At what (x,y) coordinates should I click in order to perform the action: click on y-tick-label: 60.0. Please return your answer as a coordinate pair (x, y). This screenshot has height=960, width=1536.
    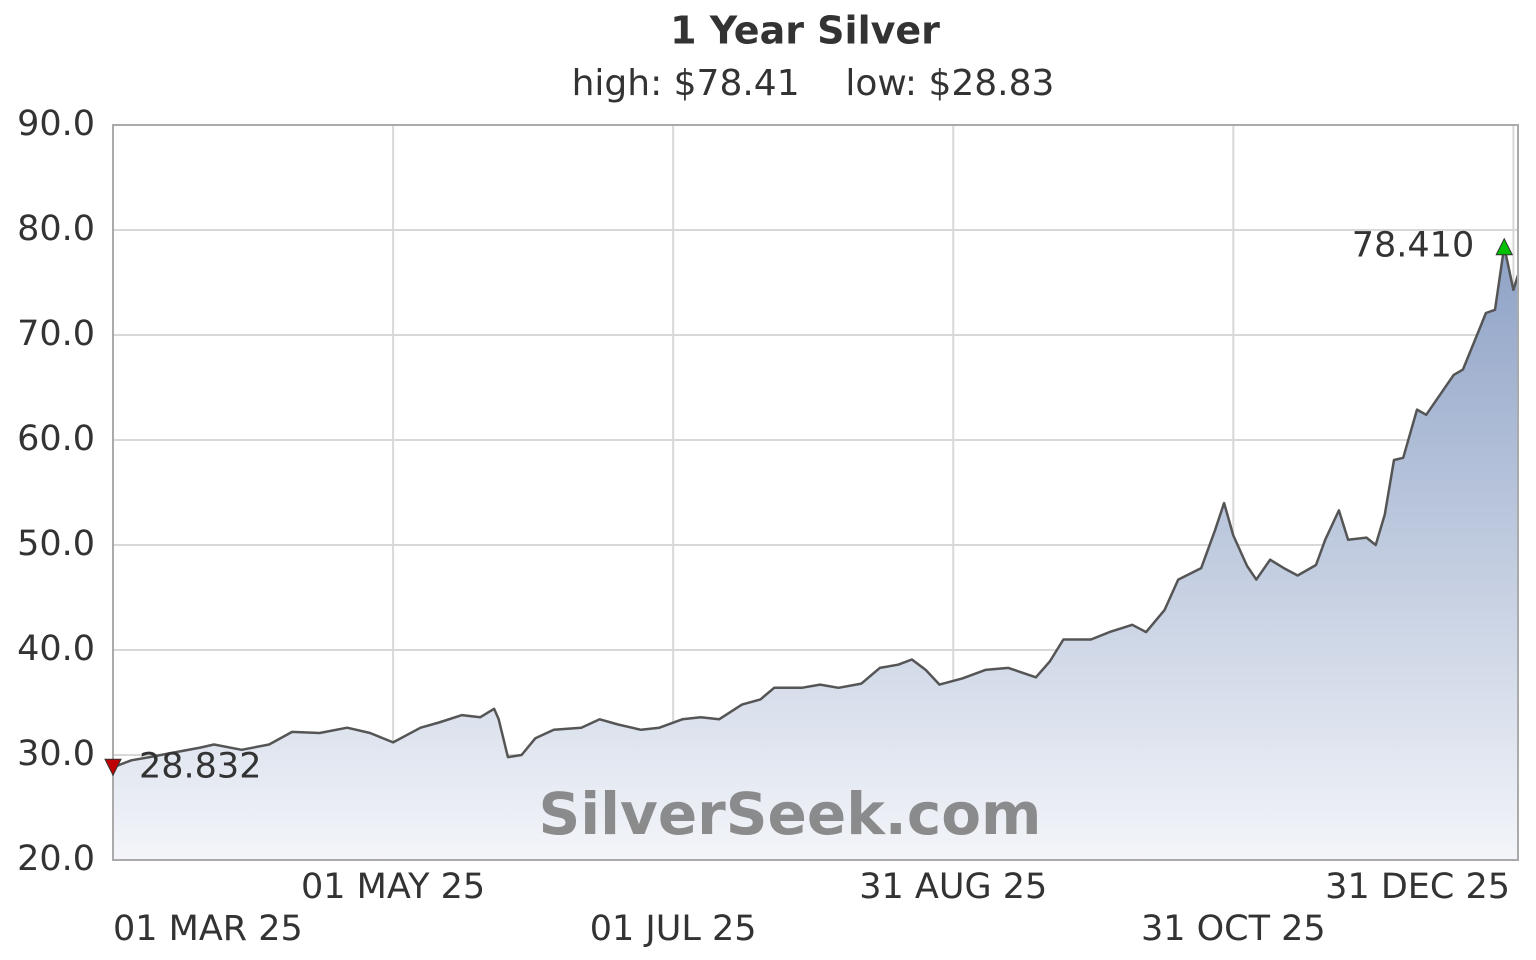
    Looking at the image, I should click on (56, 439).